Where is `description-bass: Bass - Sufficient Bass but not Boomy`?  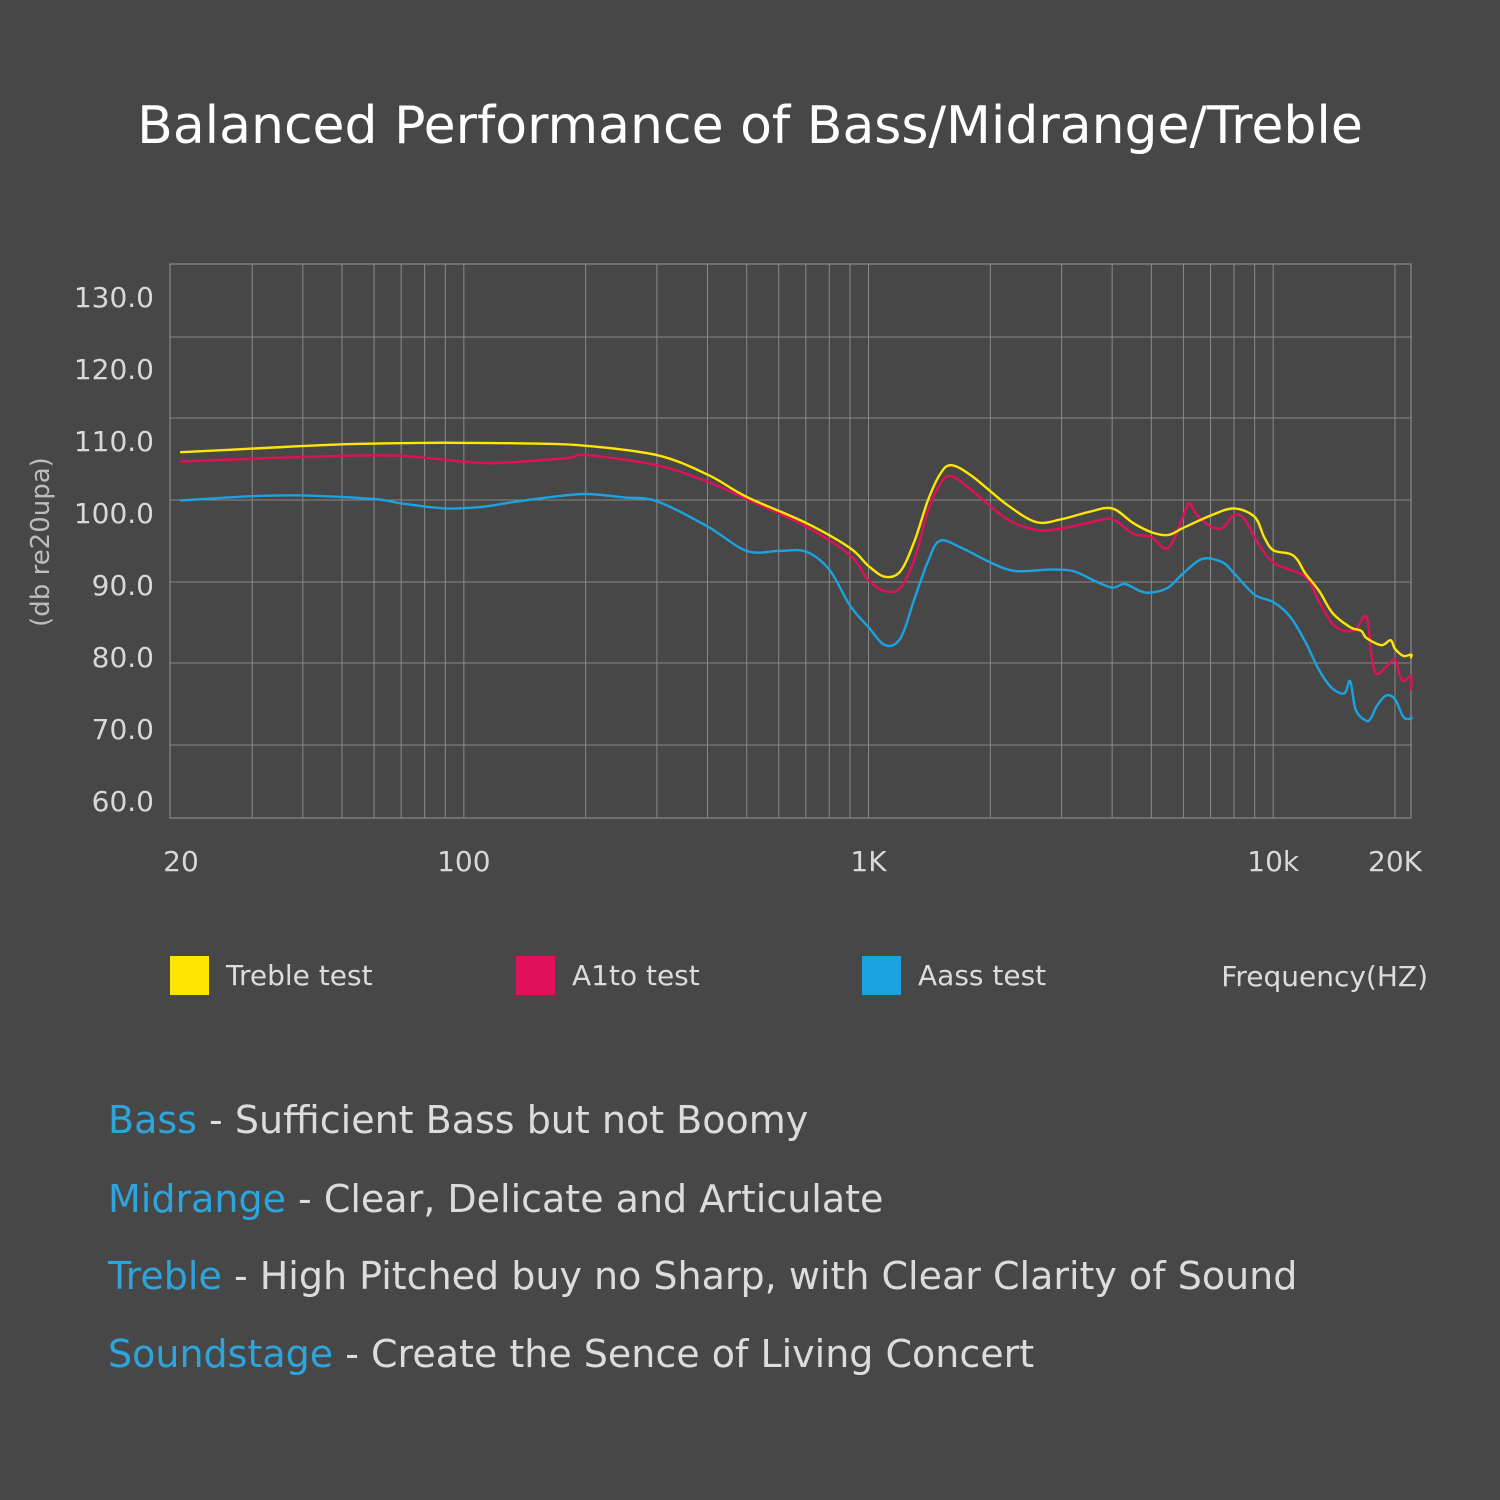 description-bass: Bass - Sufficient Bass but not Boomy is located at coordinates (458, 1120).